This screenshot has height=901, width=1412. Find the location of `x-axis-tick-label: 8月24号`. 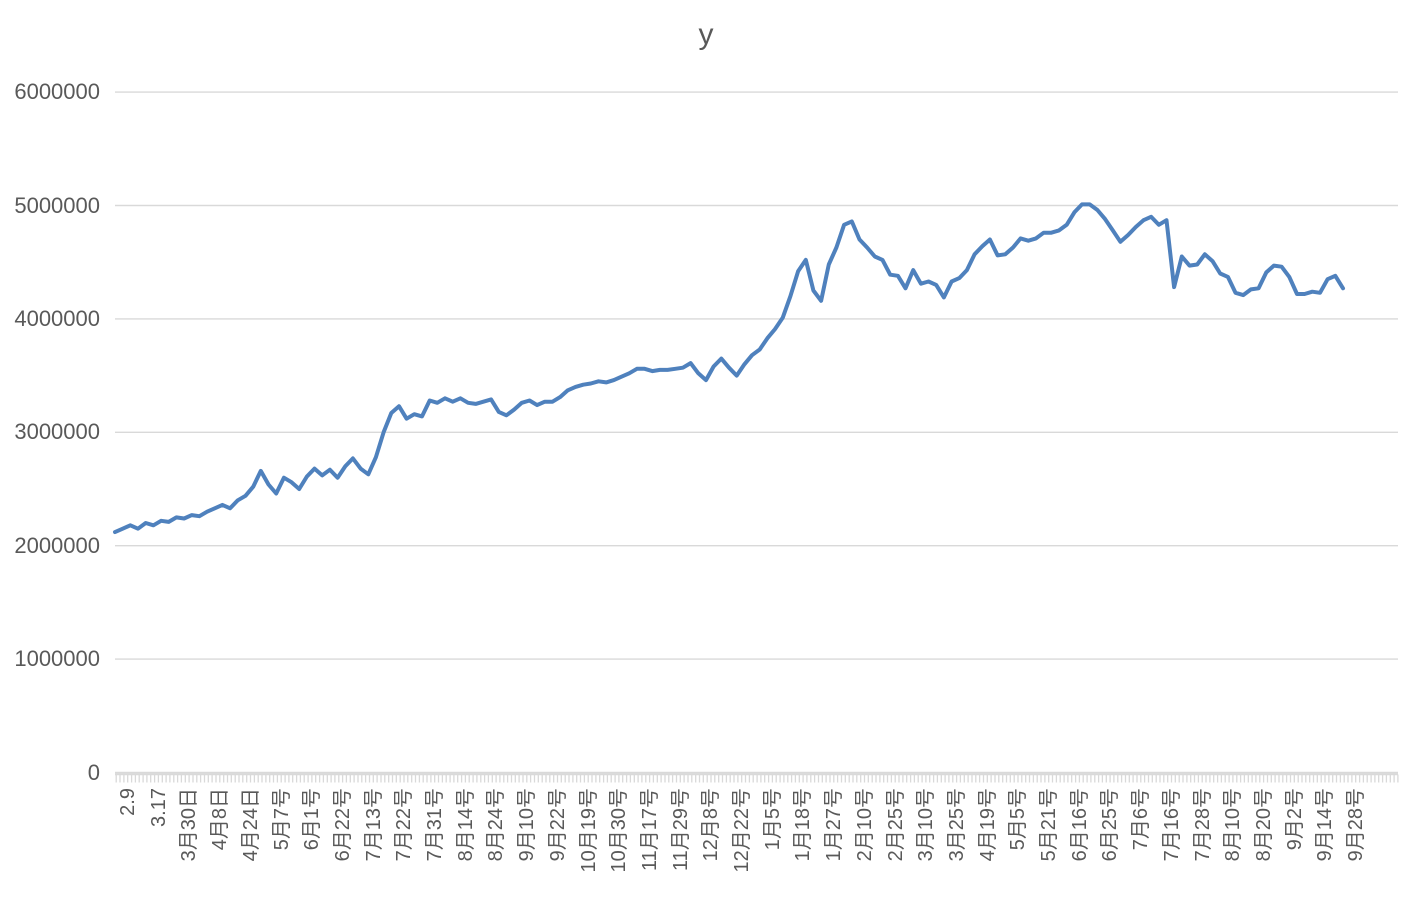

x-axis-tick-label: 8月24号 is located at coordinates (496, 825).